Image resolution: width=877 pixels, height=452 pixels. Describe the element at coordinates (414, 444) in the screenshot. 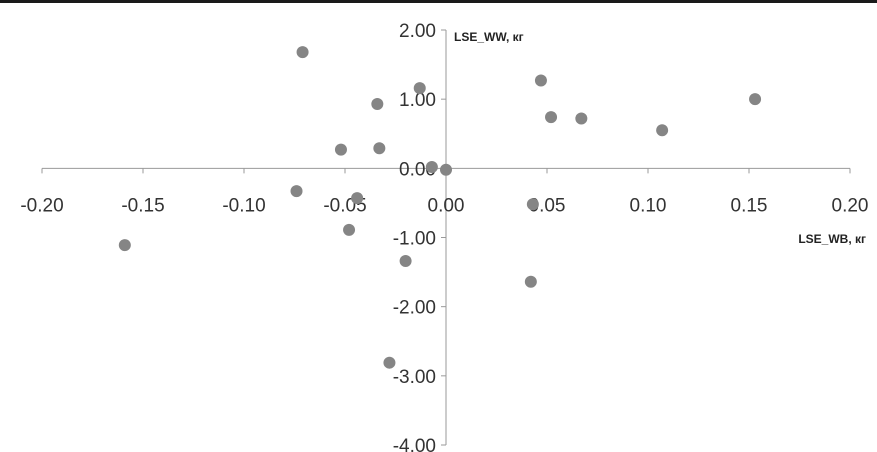

I see `y-tick-label: -4.00` at that location.